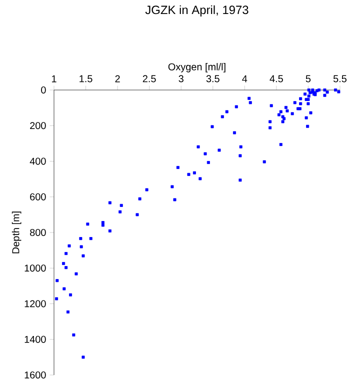 The height and width of the screenshot is (384, 350). What do you see at coordinates (38, 126) in the screenshot?
I see `y-tick-label: 200` at bounding box center [38, 126].